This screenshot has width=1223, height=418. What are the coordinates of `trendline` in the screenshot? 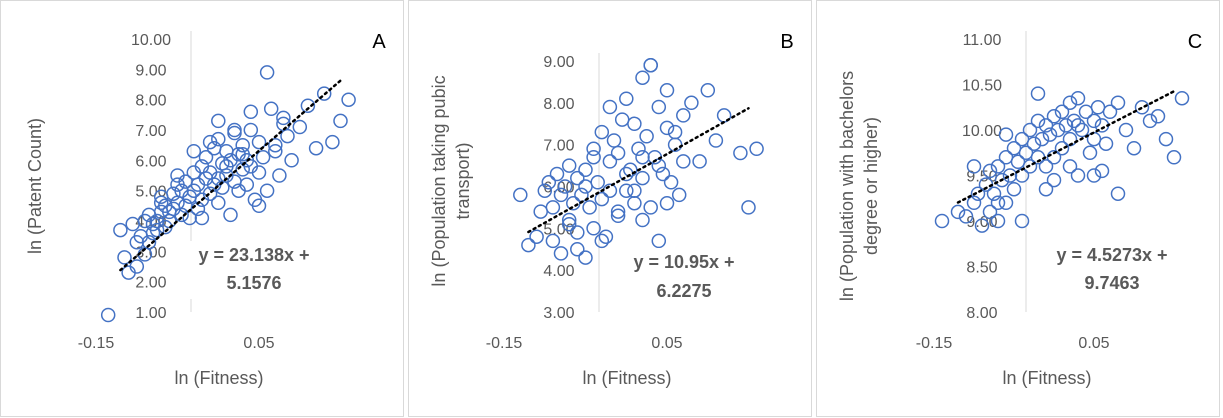 It's located at (638, 170).